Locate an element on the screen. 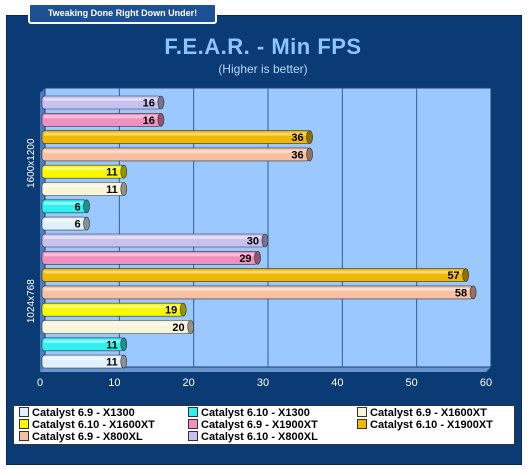  legend-label: Catalyst 6.9 - X800XL is located at coordinates (87, 437).